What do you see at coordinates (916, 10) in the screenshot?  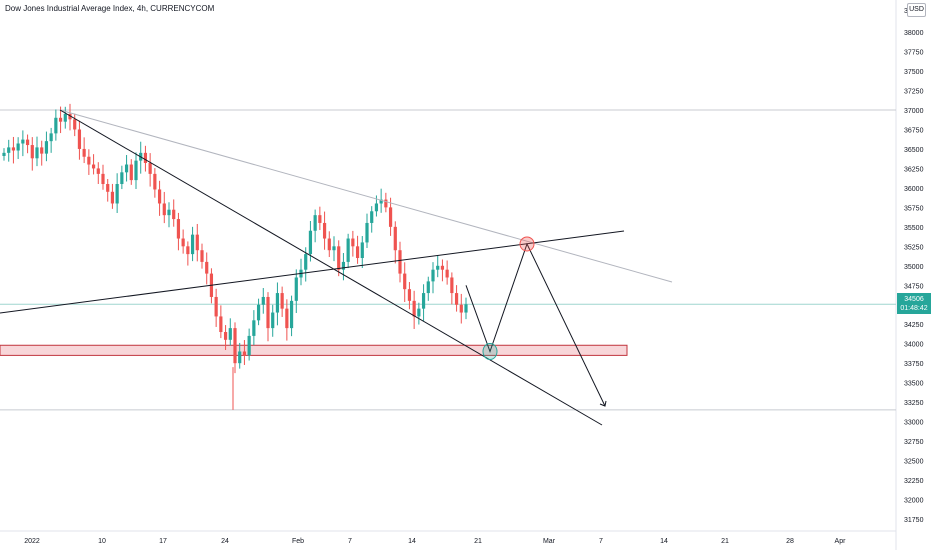 I see `currency-button: USD` at bounding box center [916, 10].